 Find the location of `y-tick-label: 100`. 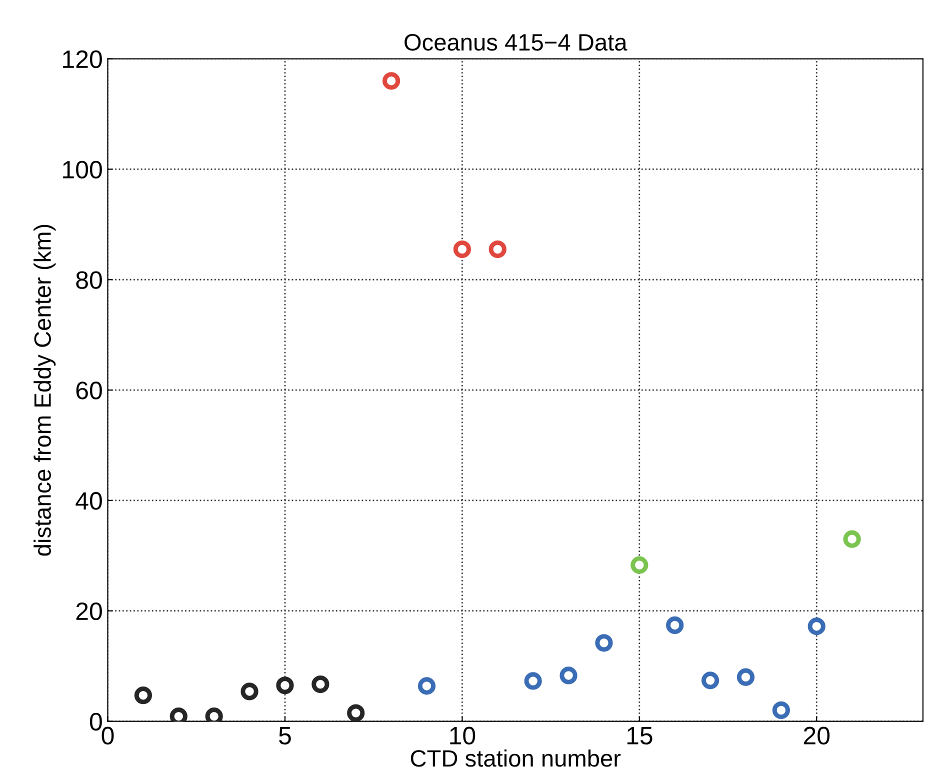

y-tick-label: 100 is located at coordinates (82, 169).